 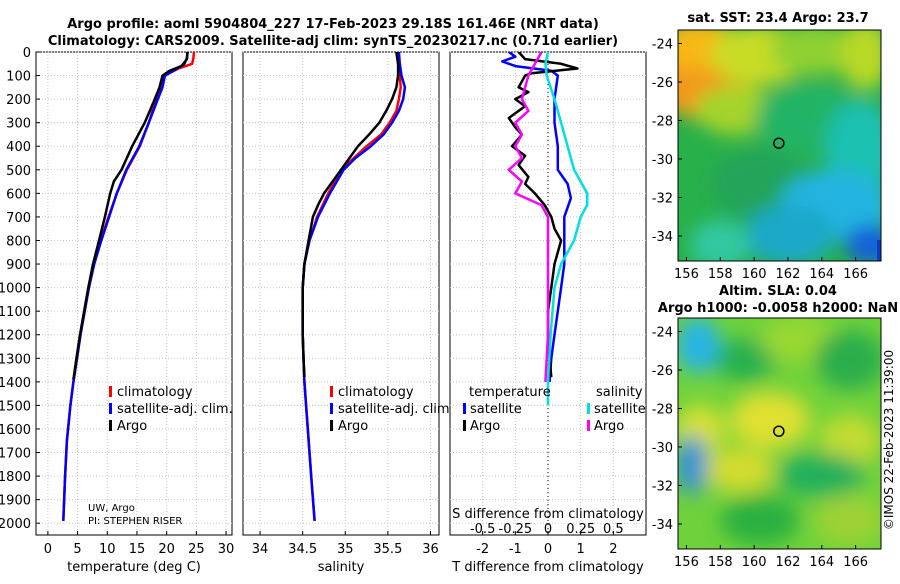 I want to click on temperature-xlabel: temperature (deg C), so click(x=134, y=567).